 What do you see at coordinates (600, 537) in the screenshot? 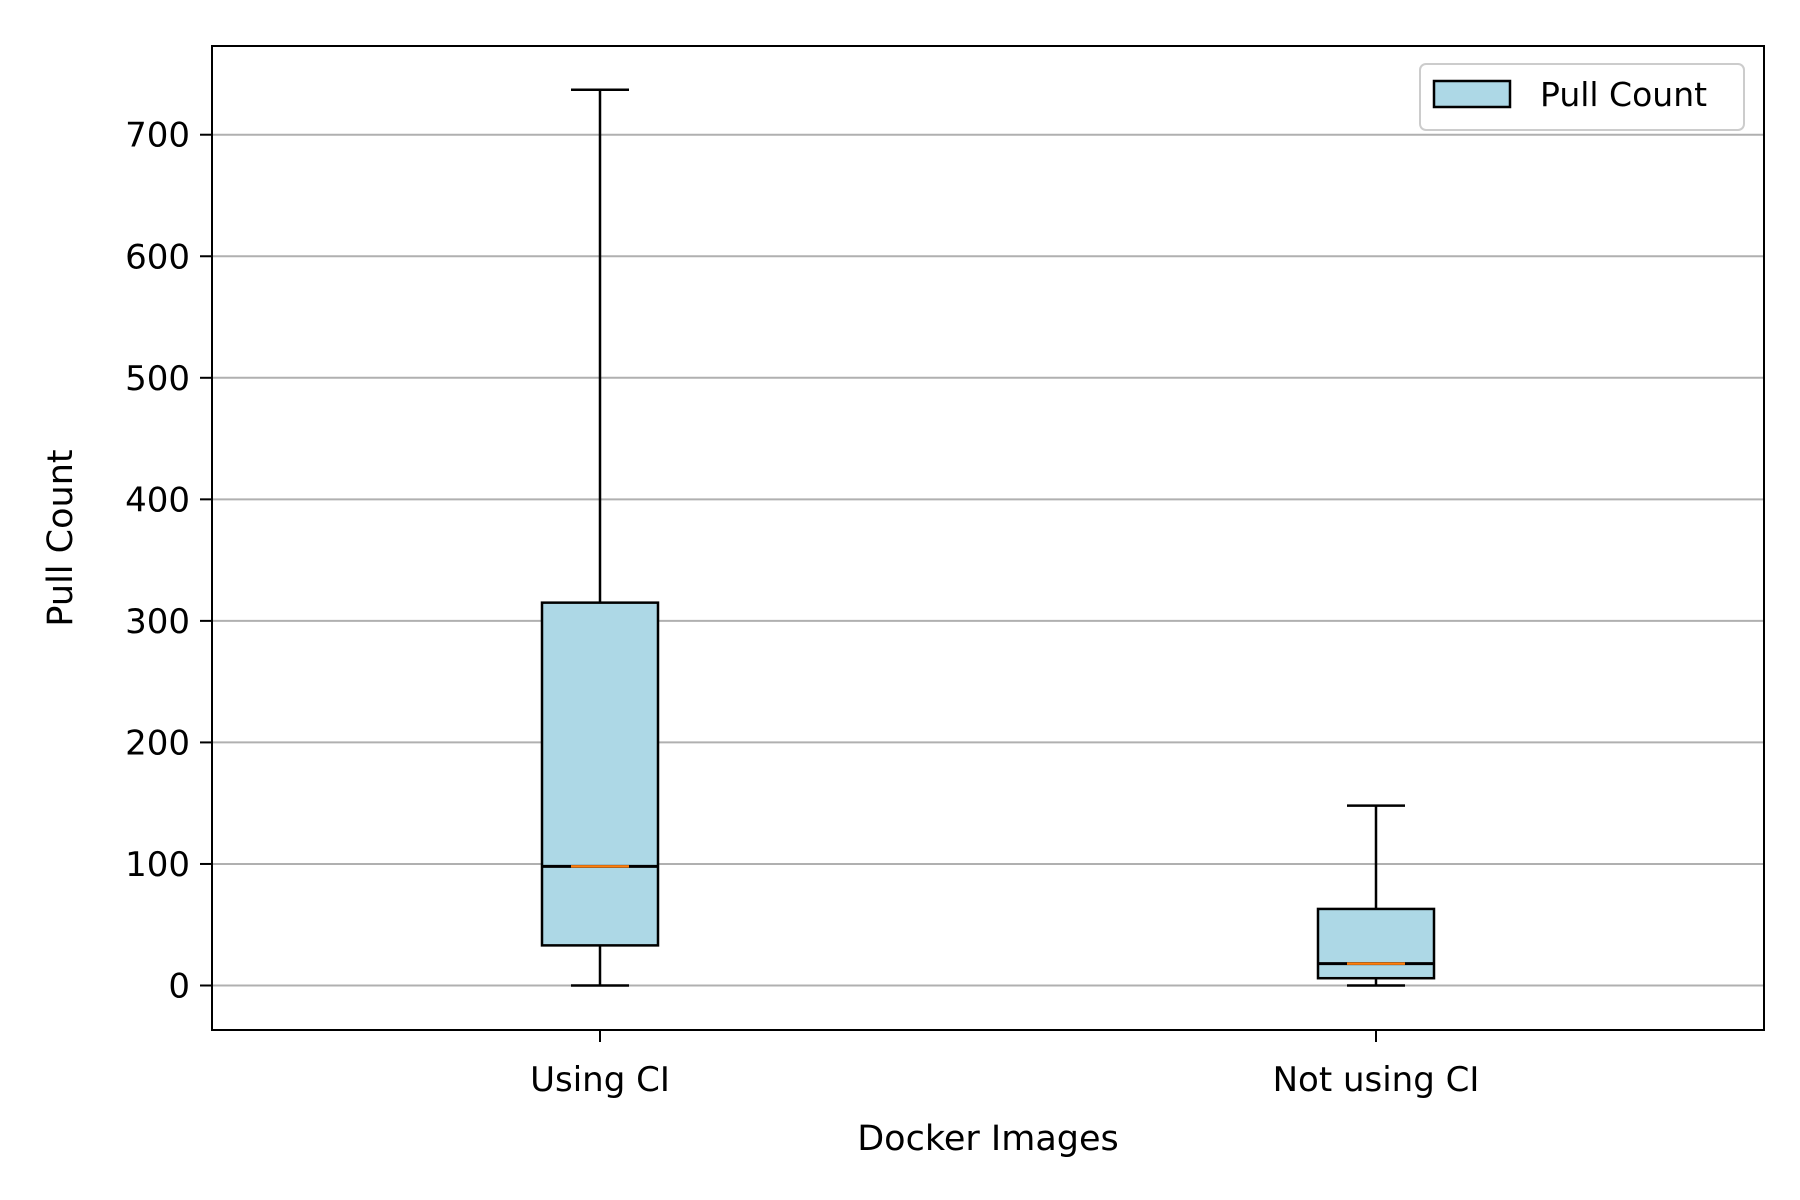
I see `box-plot-using-ci` at bounding box center [600, 537].